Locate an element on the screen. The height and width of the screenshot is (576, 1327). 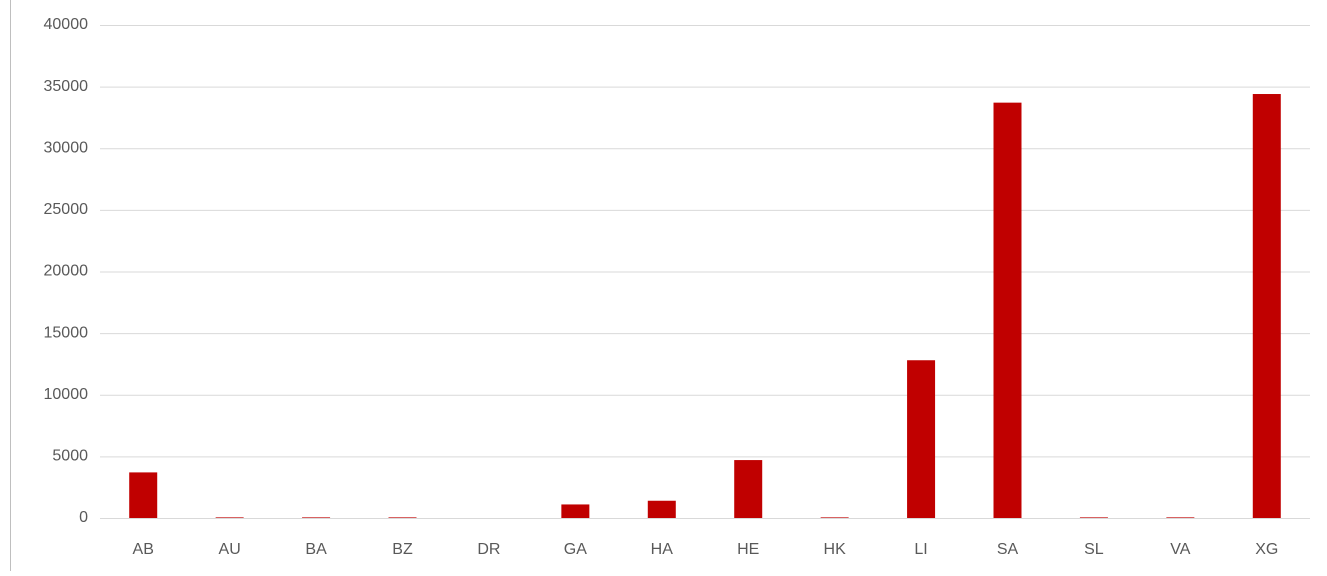
y-tick-label: 15000 is located at coordinates (66, 332).